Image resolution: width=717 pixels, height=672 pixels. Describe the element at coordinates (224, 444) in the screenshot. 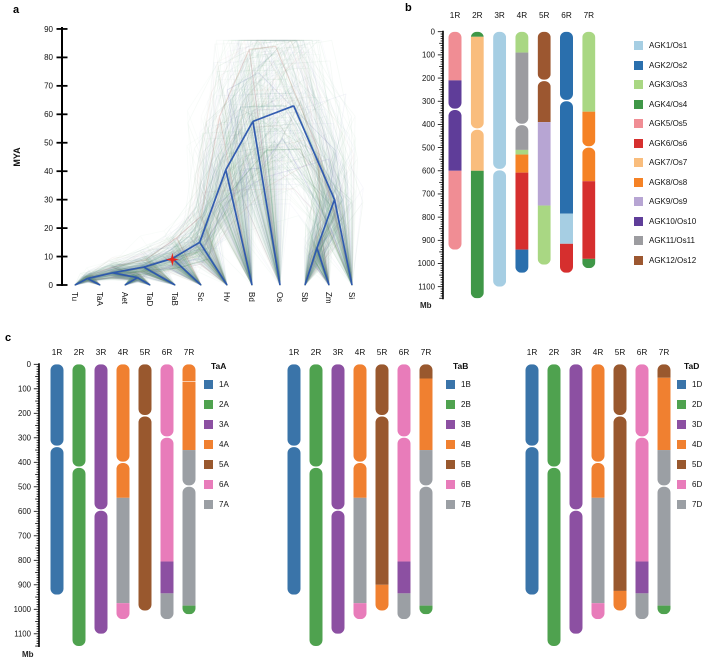

I see `legend-label: 4A` at that location.